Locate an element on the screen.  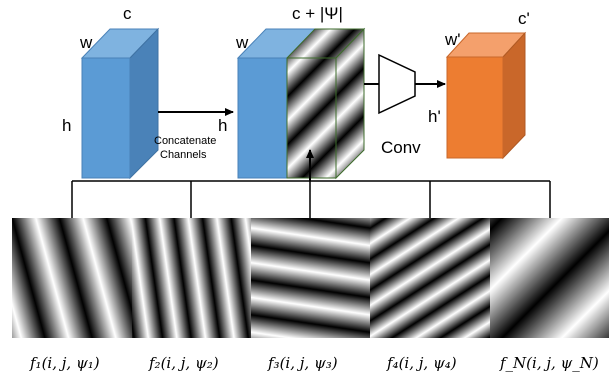
concat-tensor-block: w c + |Ψ| h is located at coordinates (292, 92).